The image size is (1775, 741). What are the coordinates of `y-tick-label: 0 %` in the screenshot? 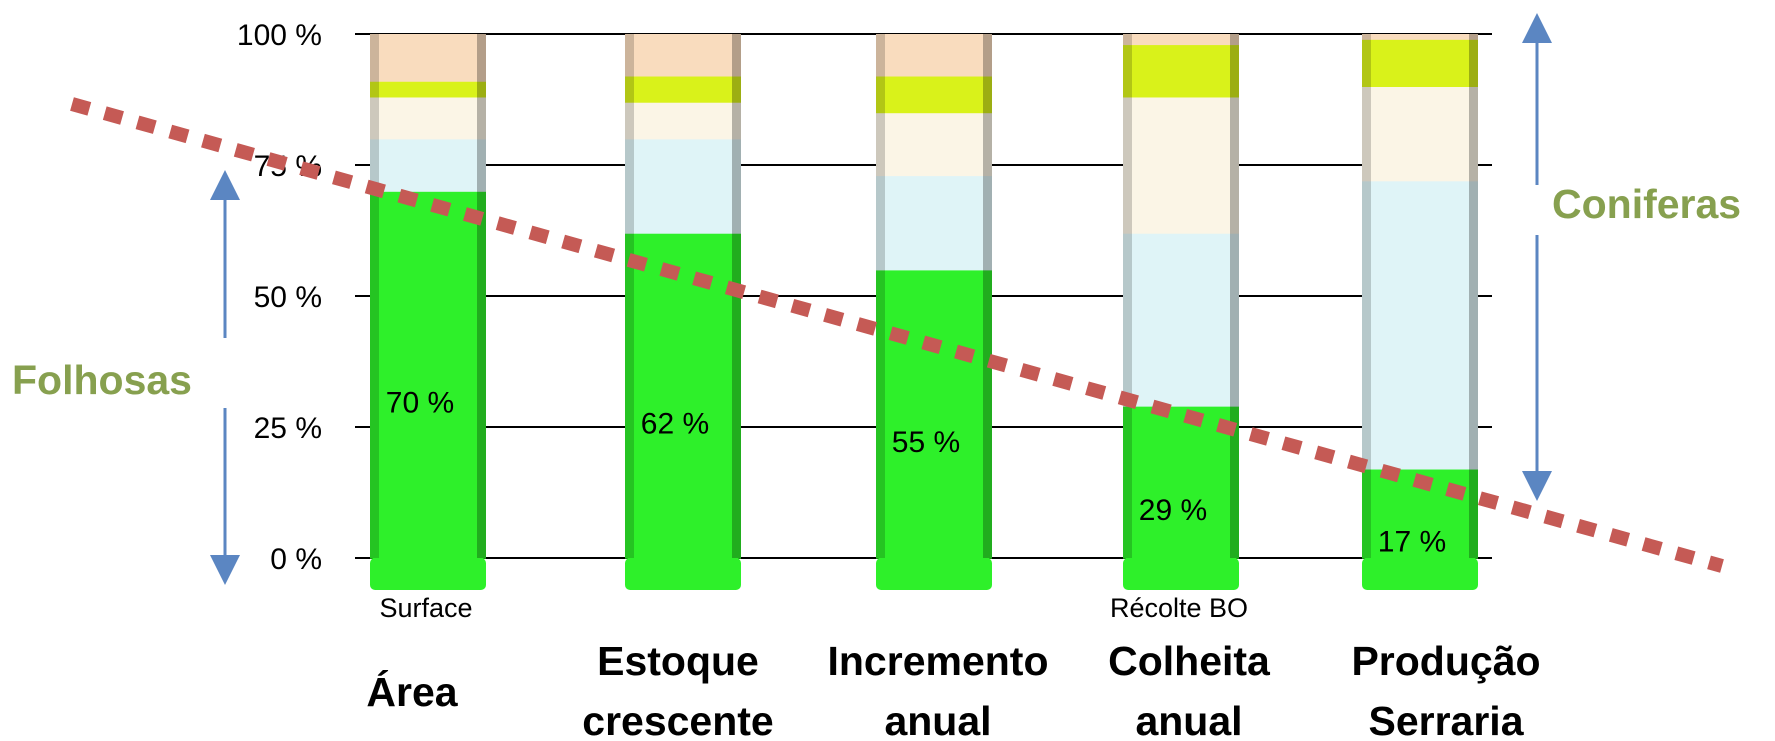 It's located at (296, 559).